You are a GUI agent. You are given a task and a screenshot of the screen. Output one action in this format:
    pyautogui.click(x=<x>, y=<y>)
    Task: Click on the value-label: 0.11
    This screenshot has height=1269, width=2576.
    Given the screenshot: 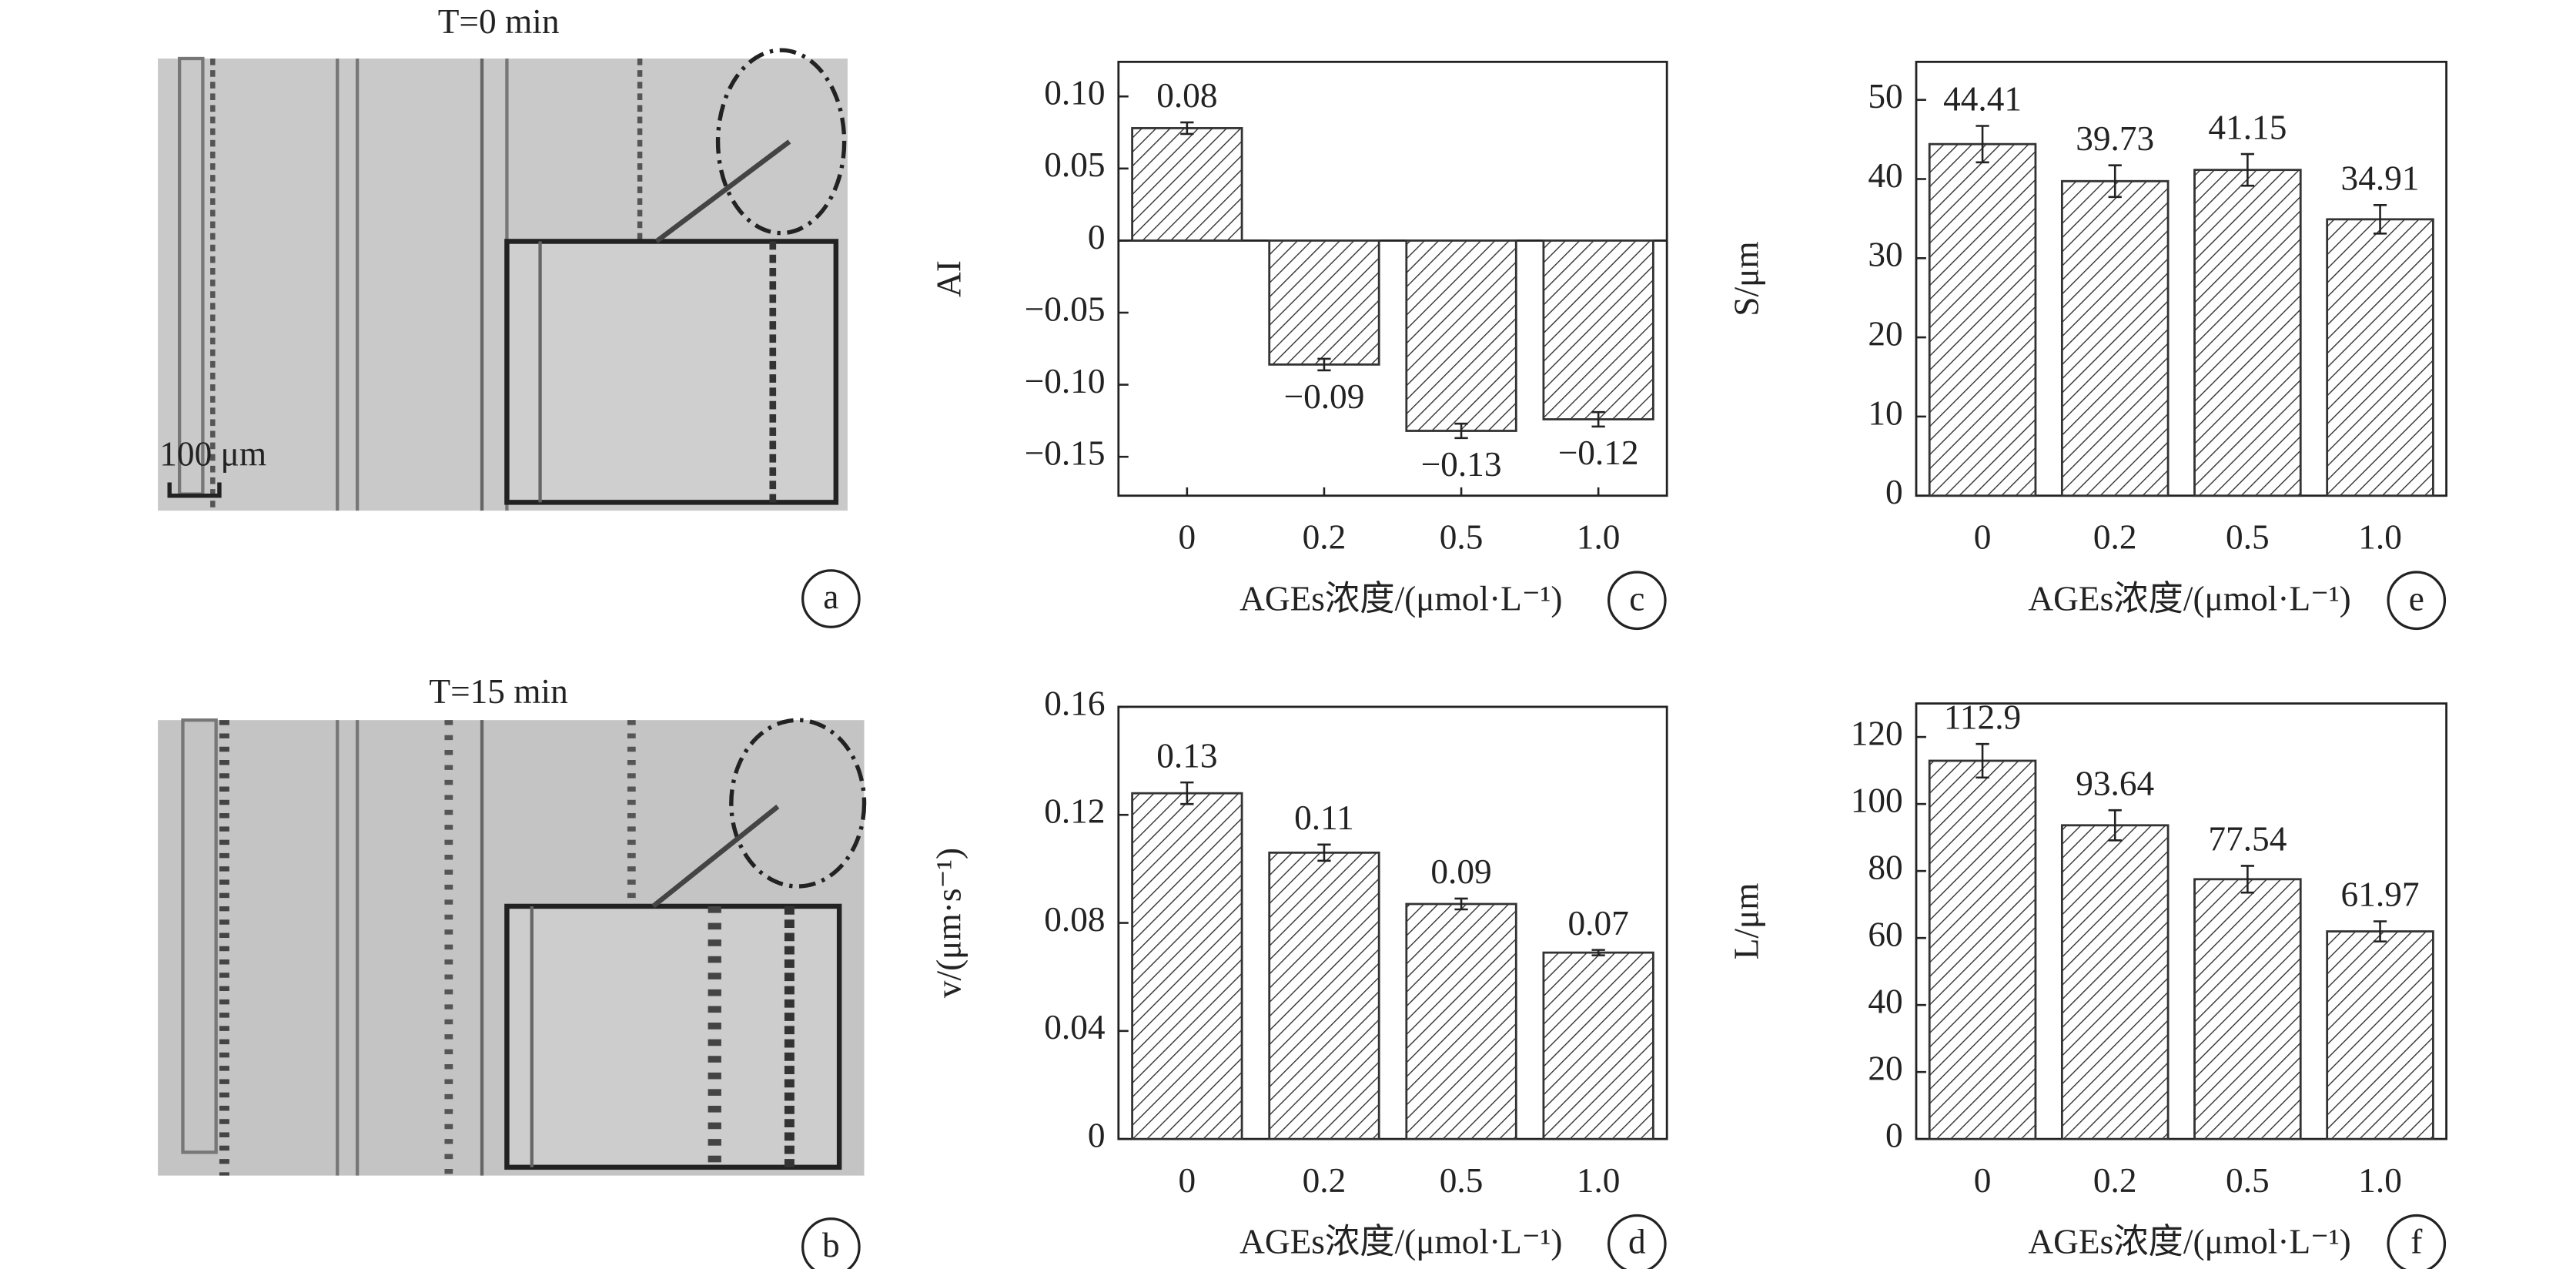 What is the action you would take?
    pyautogui.click(x=1324, y=818)
    